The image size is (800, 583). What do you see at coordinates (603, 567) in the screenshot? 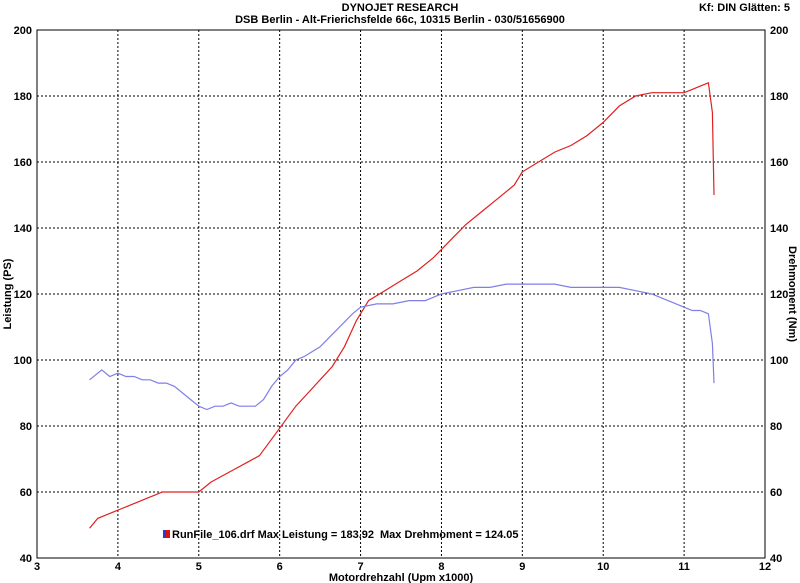
I see `x-tick-label: 10` at bounding box center [603, 567].